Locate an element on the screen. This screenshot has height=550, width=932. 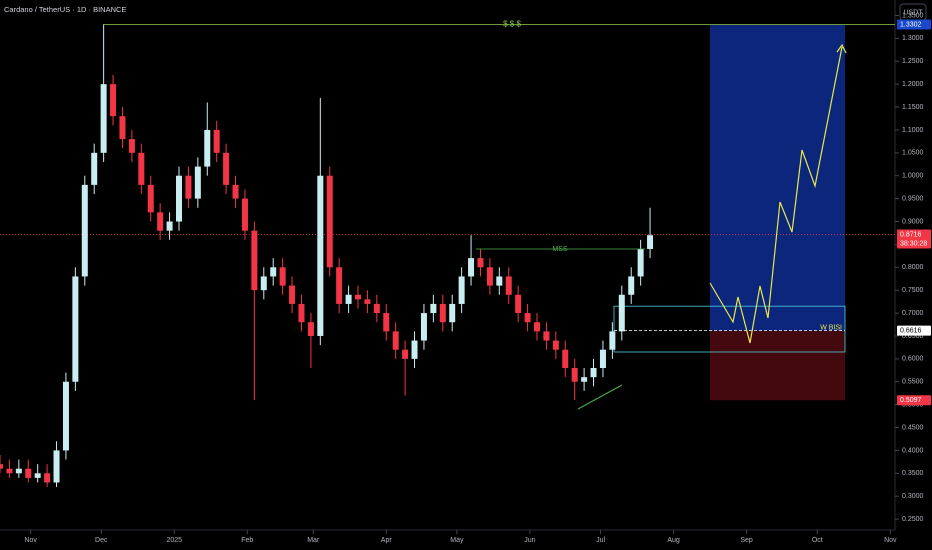
y-tick-label: 1.2000 is located at coordinates (913, 84).